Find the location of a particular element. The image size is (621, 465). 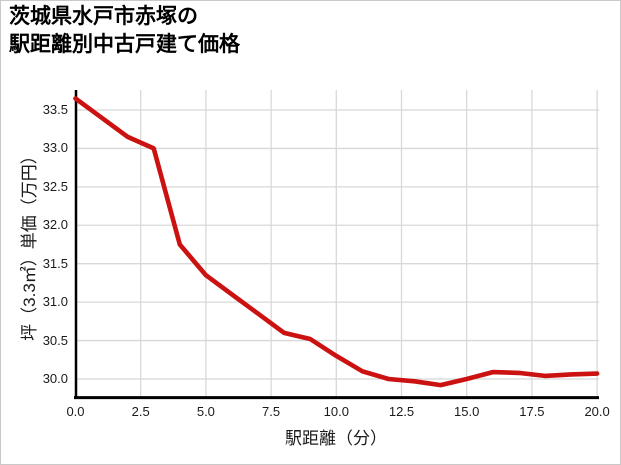

y-tick-label: 31.0 is located at coordinates (55, 302).